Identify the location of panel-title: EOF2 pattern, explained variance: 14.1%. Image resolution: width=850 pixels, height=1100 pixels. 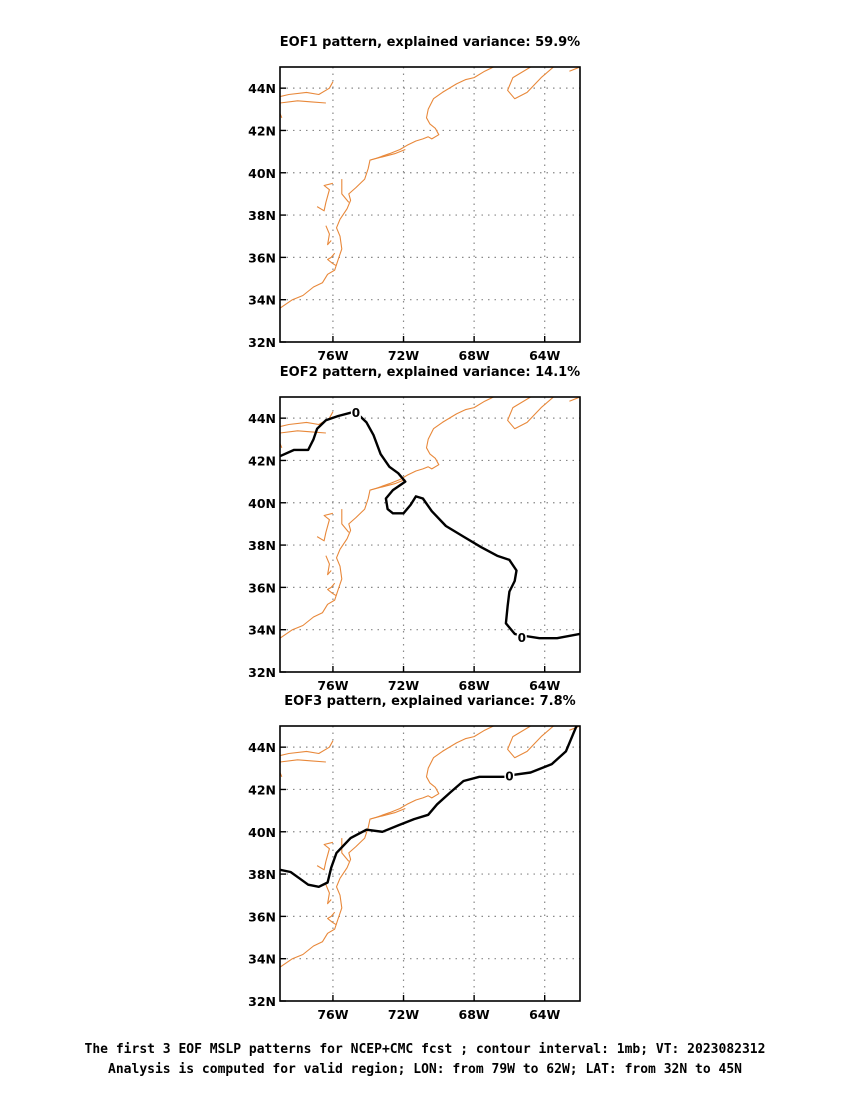
(430, 372).